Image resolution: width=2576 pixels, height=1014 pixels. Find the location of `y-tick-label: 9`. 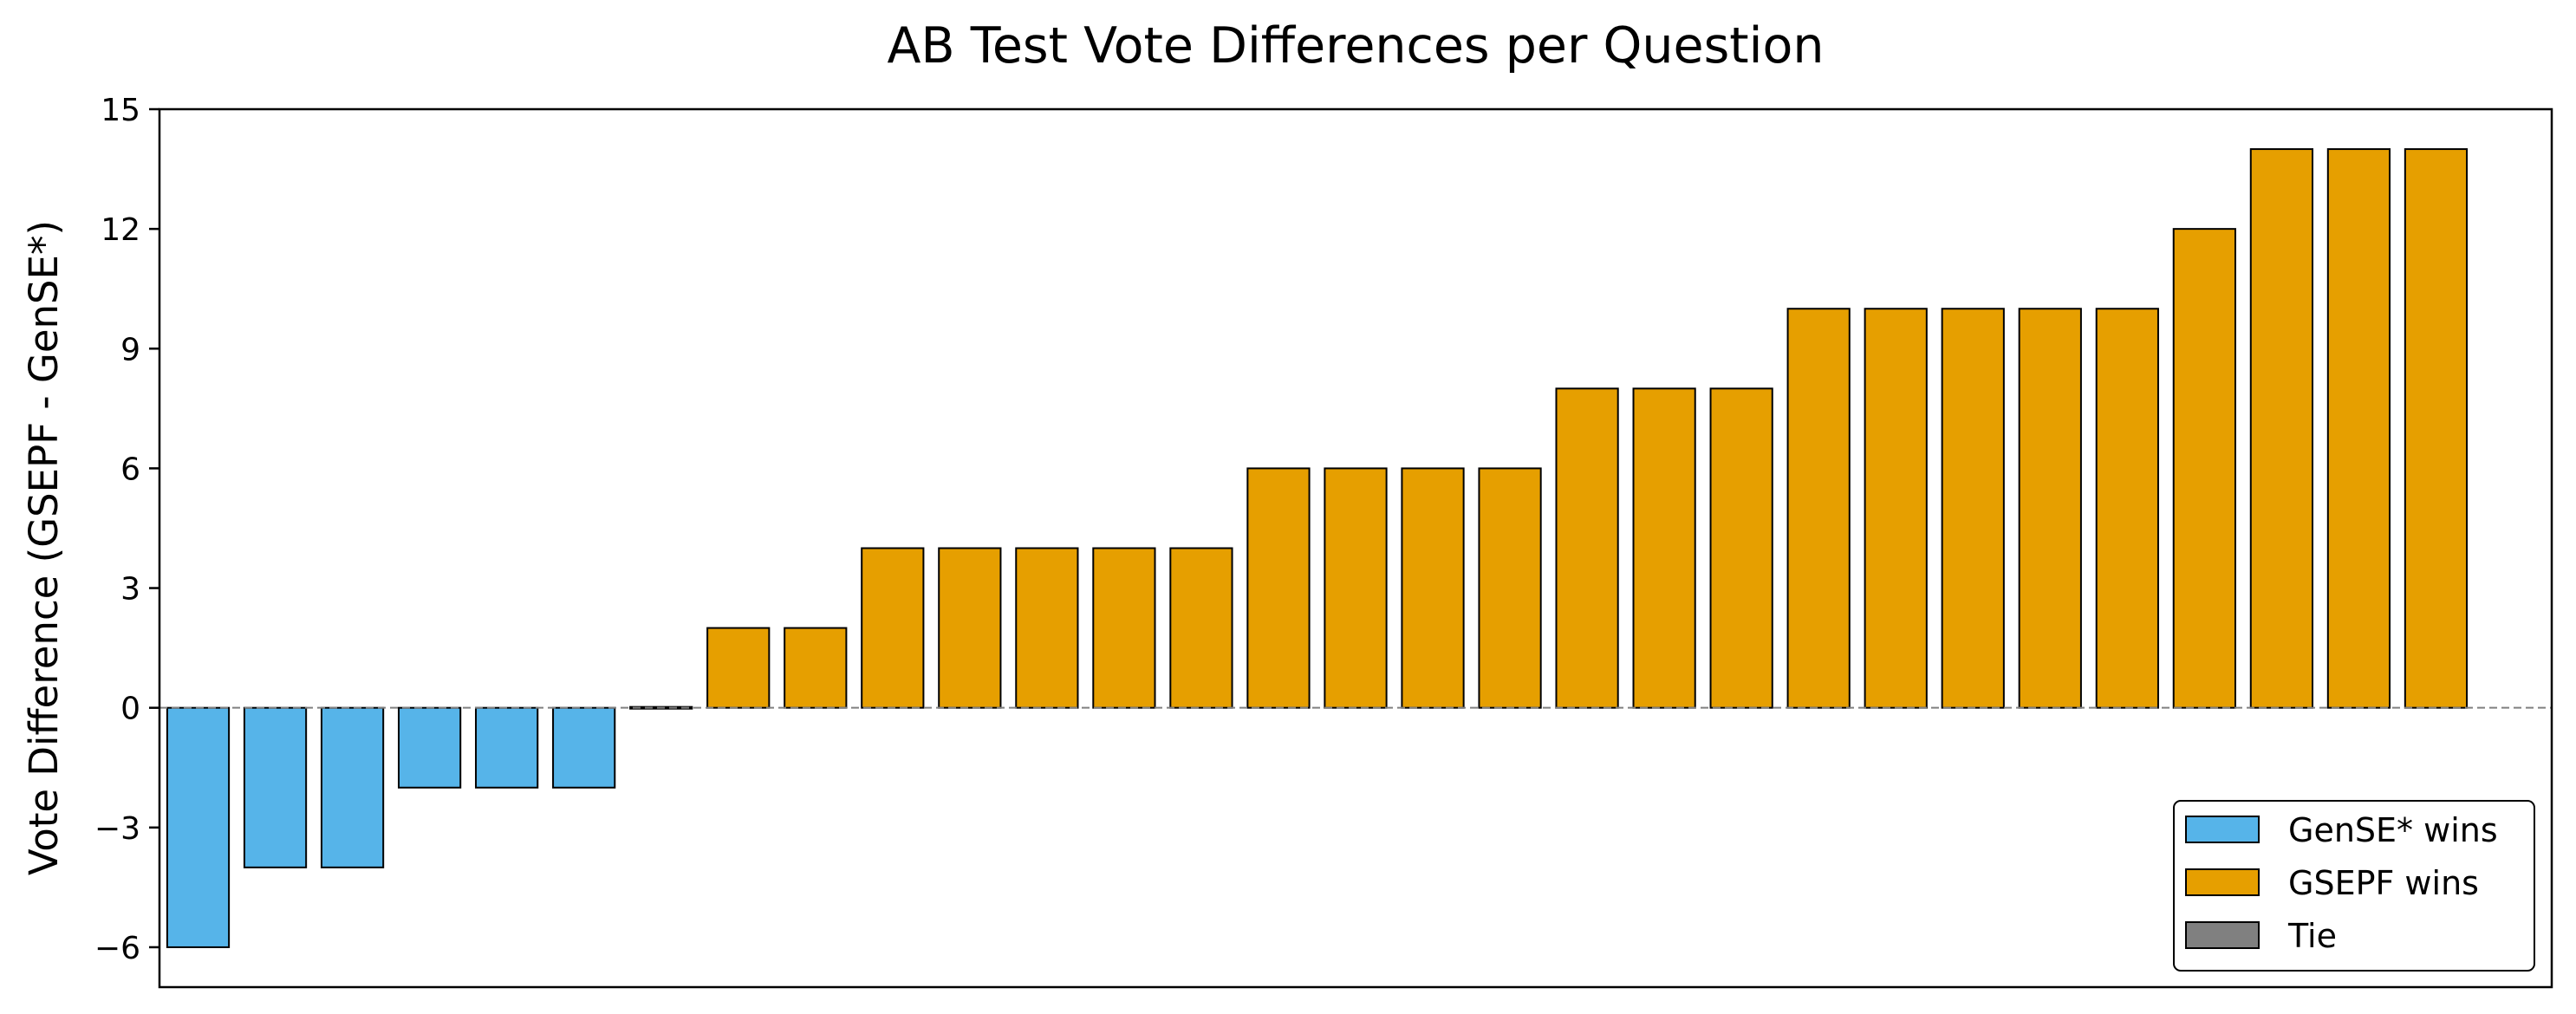

y-tick-label: 9 is located at coordinates (130, 349).